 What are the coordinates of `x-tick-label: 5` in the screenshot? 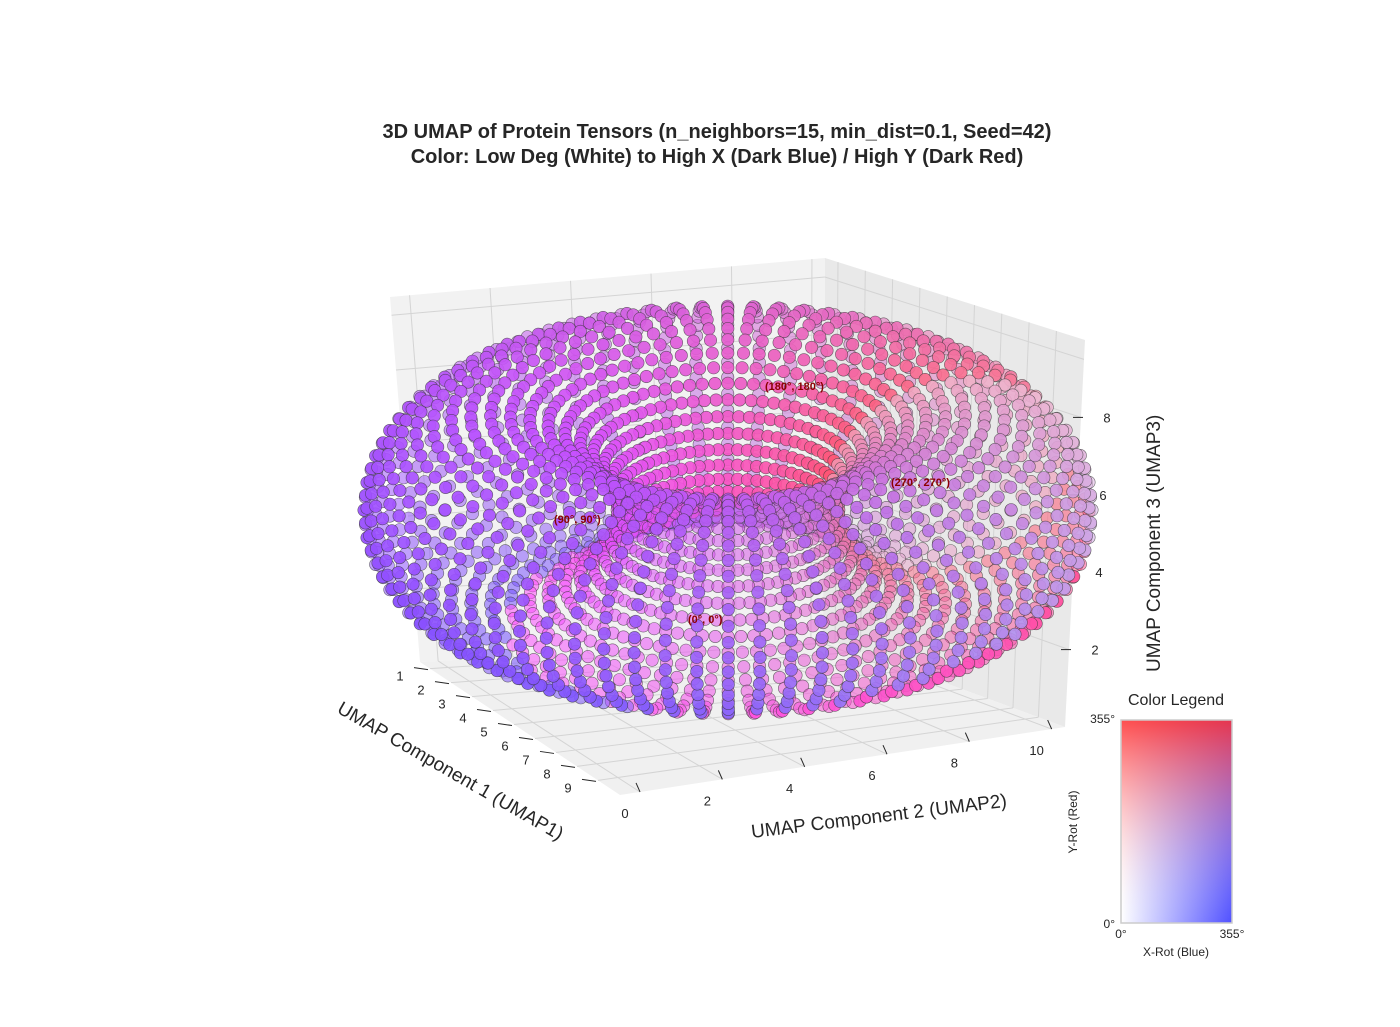 It's located at (483, 732).